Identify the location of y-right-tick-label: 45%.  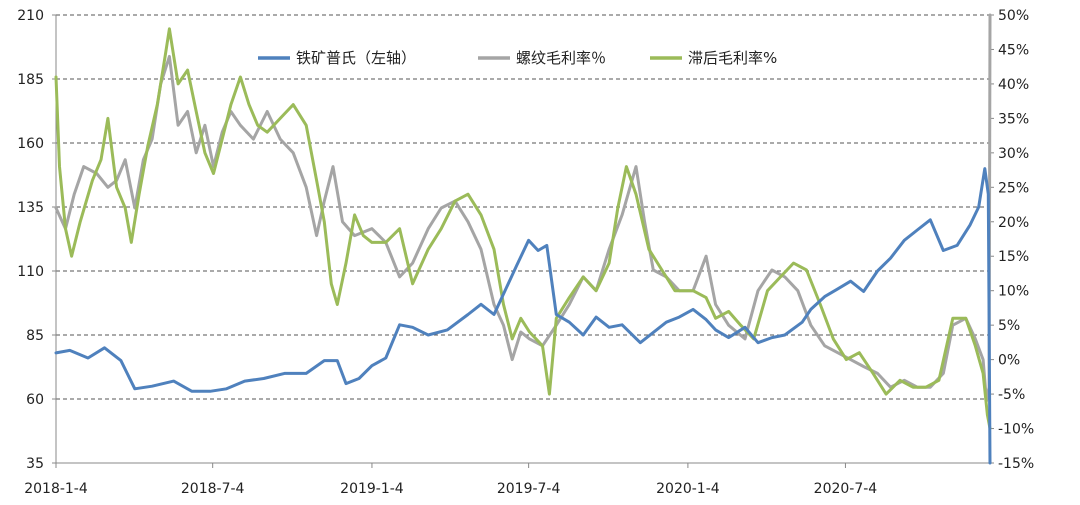
(1013, 50).